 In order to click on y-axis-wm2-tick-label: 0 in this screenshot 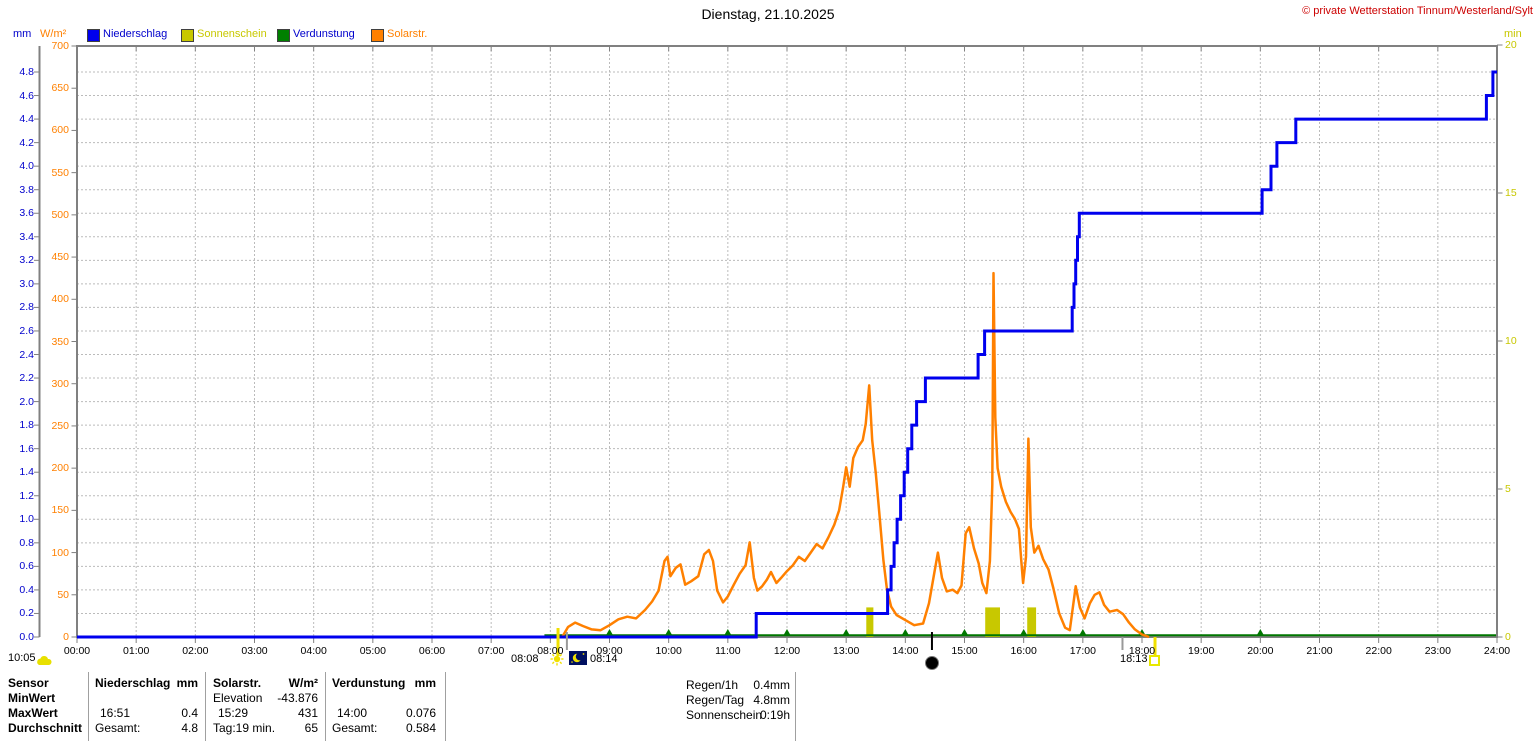, I will do `click(66, 637)`.